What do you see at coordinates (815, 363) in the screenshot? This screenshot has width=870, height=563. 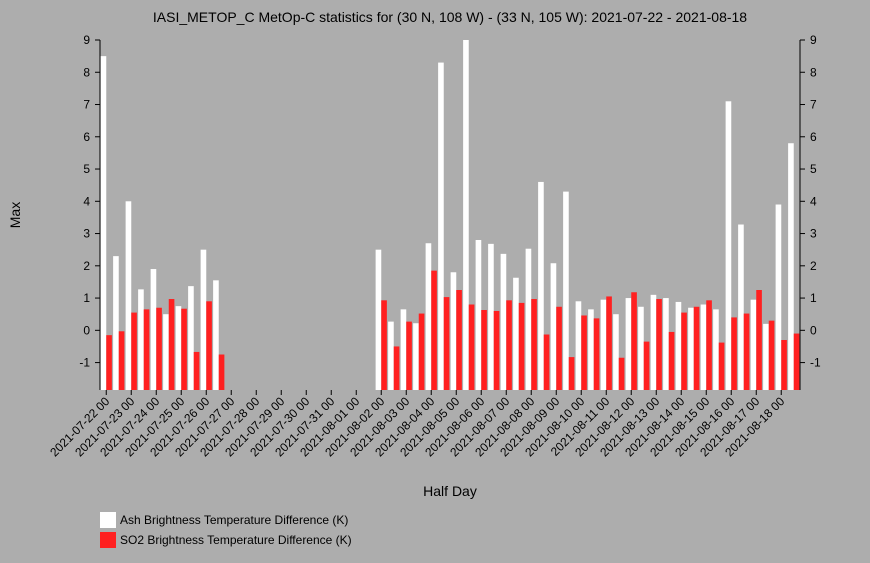 I see `y2-tick-label: -1` at bounding box center [815, 363].